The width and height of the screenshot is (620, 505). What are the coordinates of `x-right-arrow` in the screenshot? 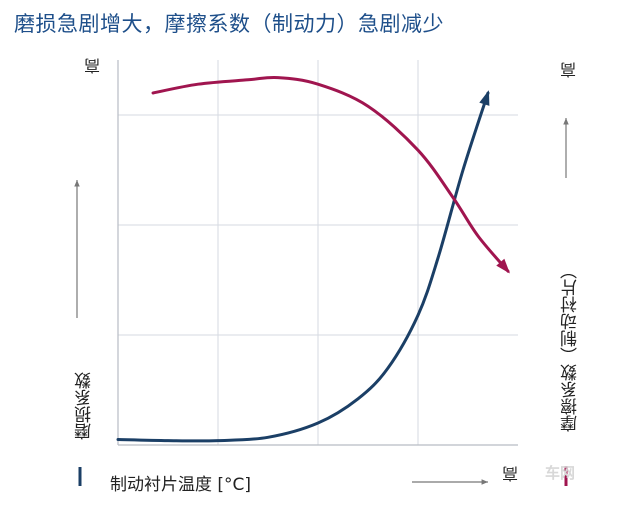 It's located at (450, 482).